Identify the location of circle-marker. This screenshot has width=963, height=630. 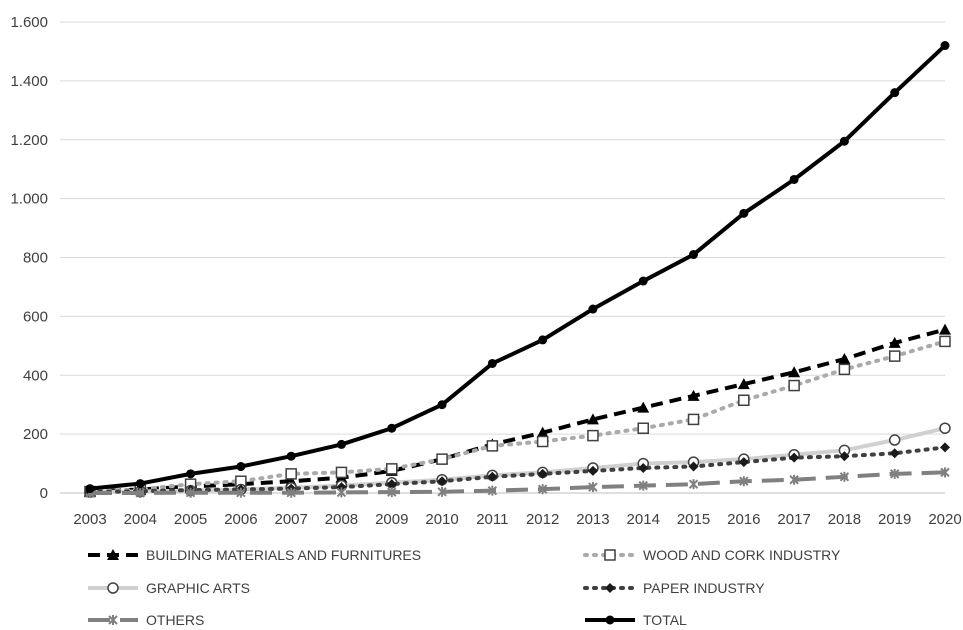
(894, 440).